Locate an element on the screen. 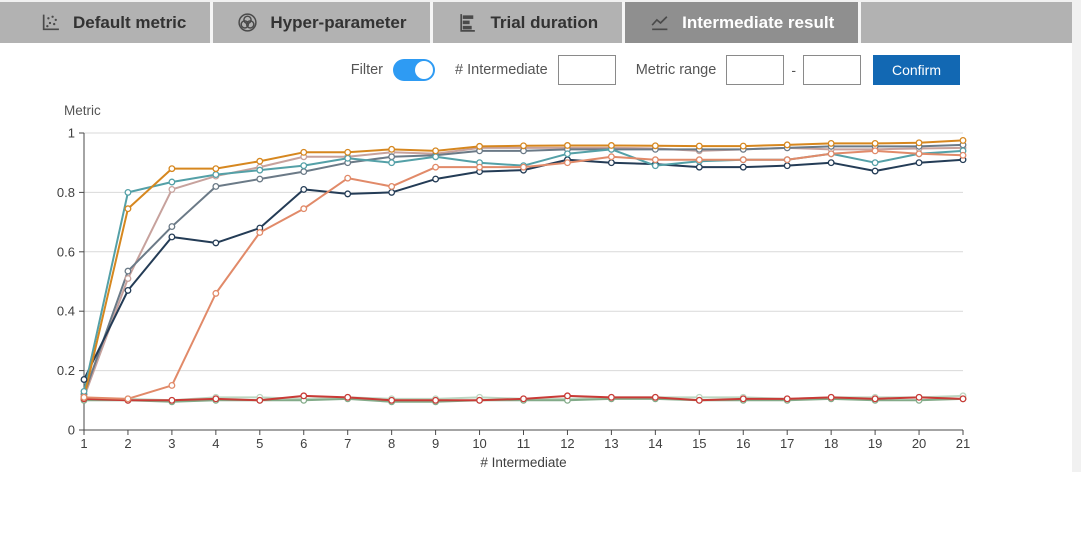 This screenshot has width=1081, height=549. line-chart-icon is located at coordinates (659, 22).